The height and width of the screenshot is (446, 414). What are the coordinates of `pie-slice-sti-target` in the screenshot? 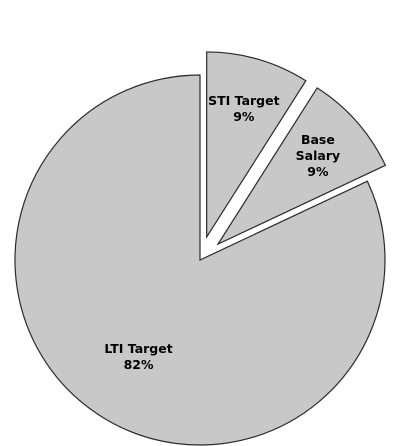 It's located at (256, 145).